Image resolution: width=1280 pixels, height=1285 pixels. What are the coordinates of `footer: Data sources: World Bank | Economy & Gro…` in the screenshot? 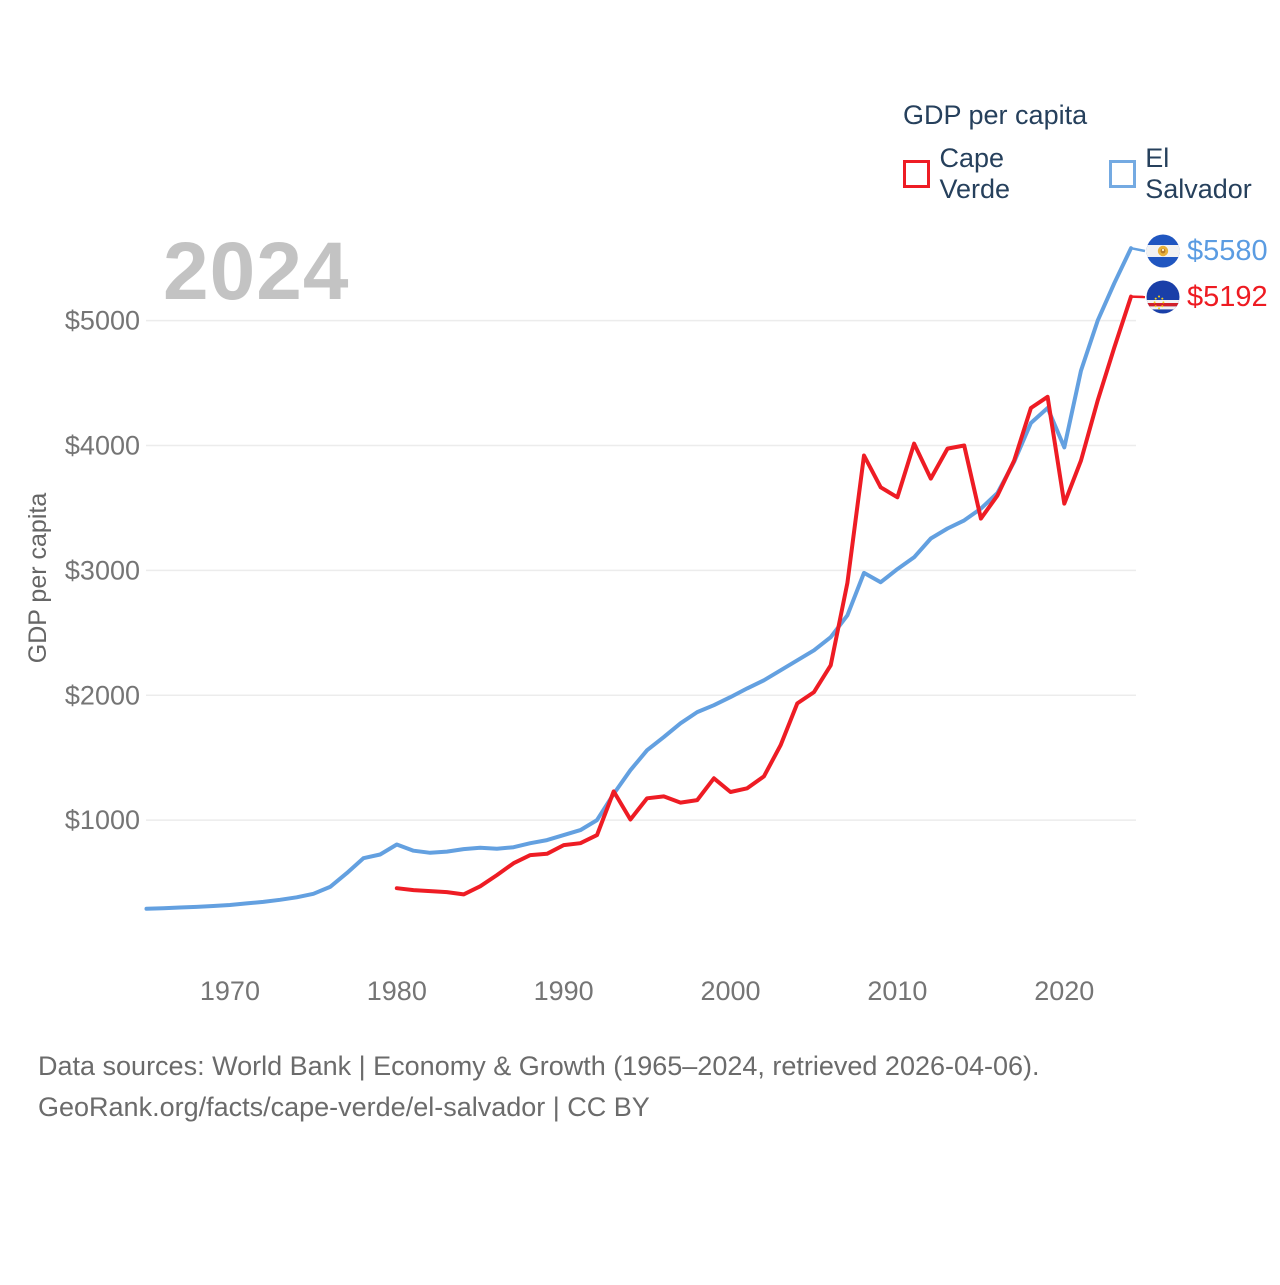 It's located at (539, 1087).